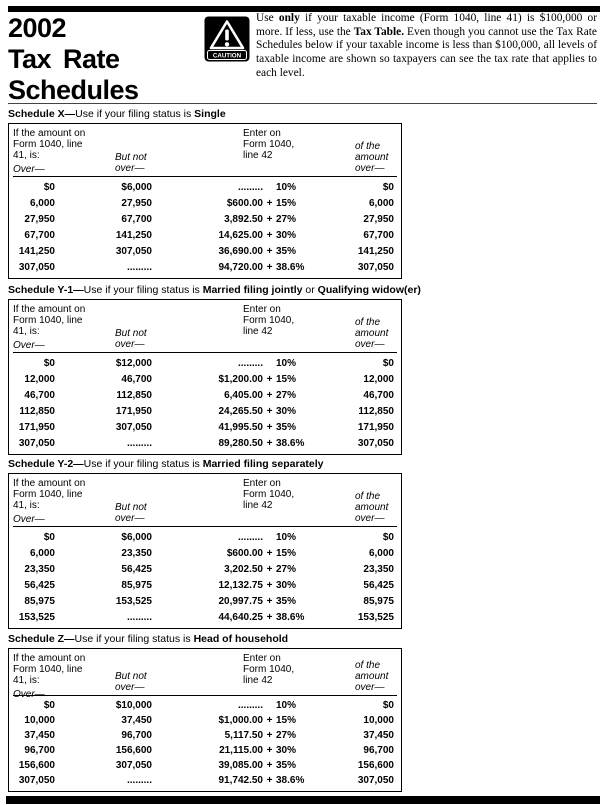 This screenshot has height=805, width=600. What do you see at coordinates (376, 411) in the screenshot?
I see `cell-of-amount-over: 112,850` at bounding box center [376, 411].